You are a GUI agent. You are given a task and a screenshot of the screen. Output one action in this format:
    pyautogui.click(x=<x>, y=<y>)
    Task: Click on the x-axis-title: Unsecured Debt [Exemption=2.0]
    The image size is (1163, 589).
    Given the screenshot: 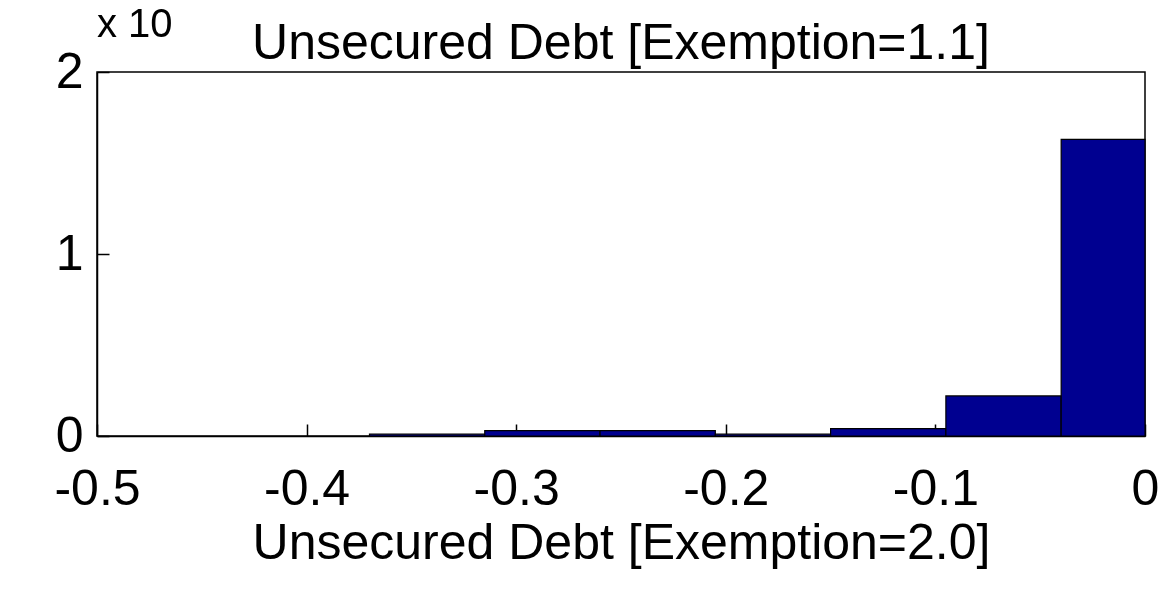 What is the action you would take?
    pyautogui.click(x=621, y=541)
    